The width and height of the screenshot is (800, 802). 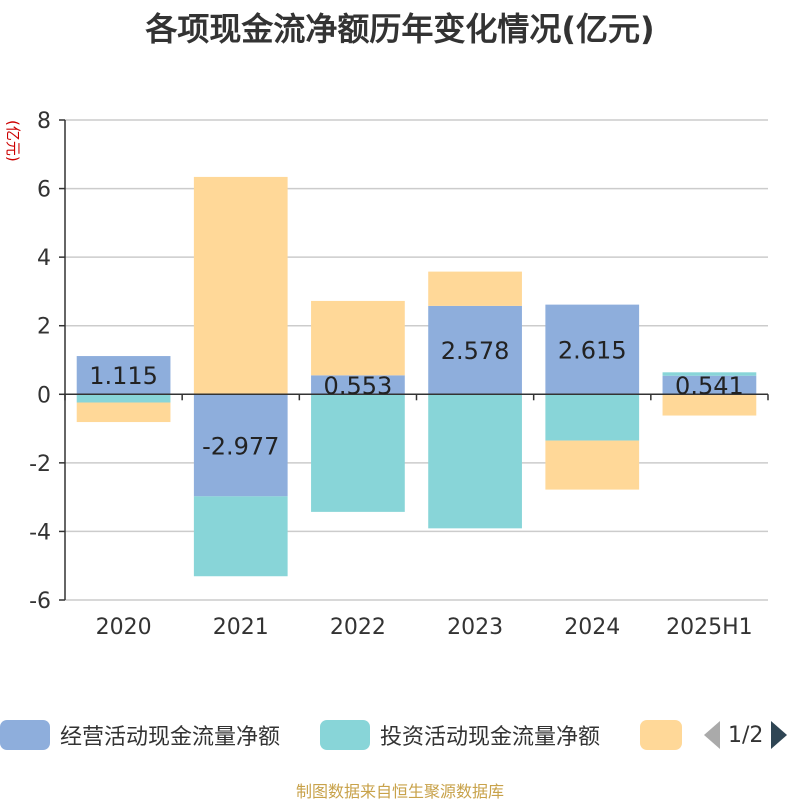 What do you see at coordinates (400, 29) in the screenshot?
I see `chart-title: 各项现金流净额历年变化情况(亿元)` at bounding box center [400, 29].